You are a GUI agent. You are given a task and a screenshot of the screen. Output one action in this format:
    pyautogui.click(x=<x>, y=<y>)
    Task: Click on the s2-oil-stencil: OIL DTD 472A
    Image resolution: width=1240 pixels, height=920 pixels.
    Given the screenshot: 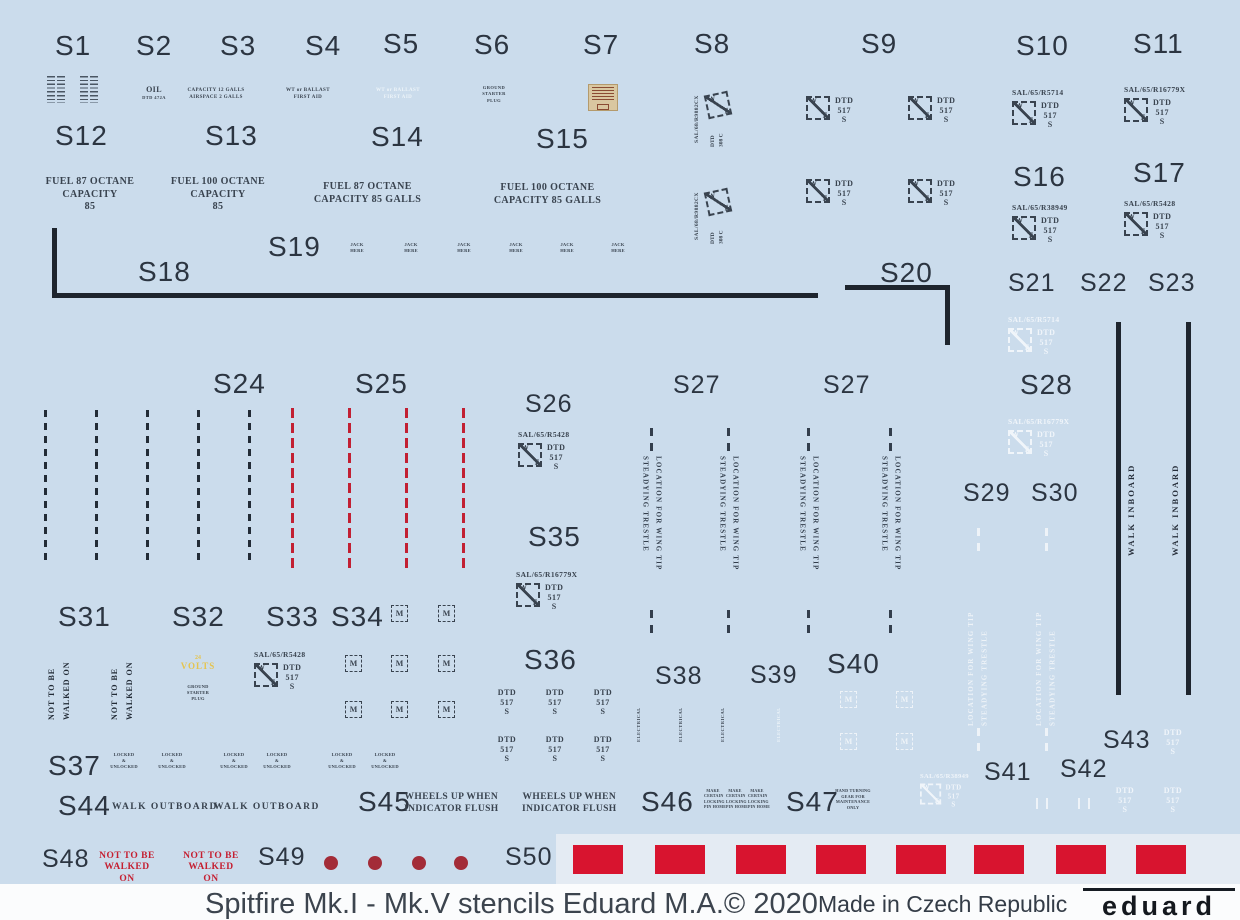 What is the action you would take?
    pyautogui.click(x=154, y=93)
    